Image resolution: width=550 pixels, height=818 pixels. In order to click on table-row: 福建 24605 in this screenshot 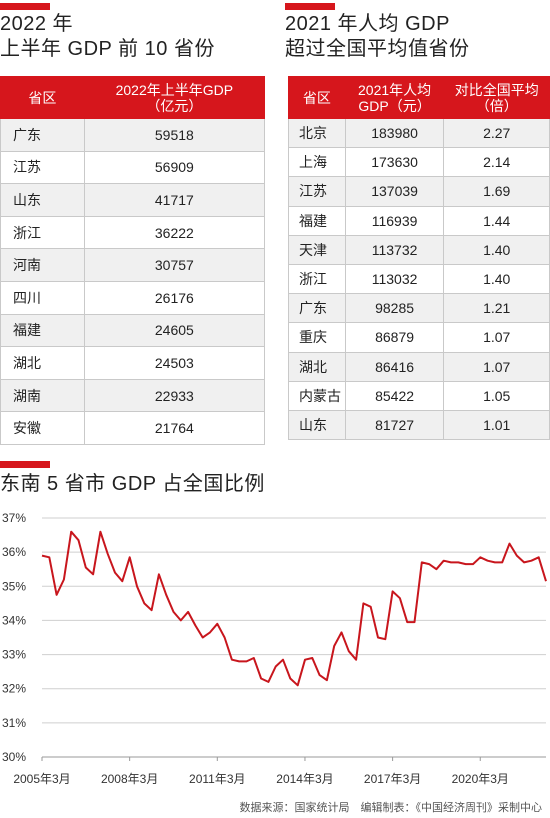, I will do `click(133, 330)`.